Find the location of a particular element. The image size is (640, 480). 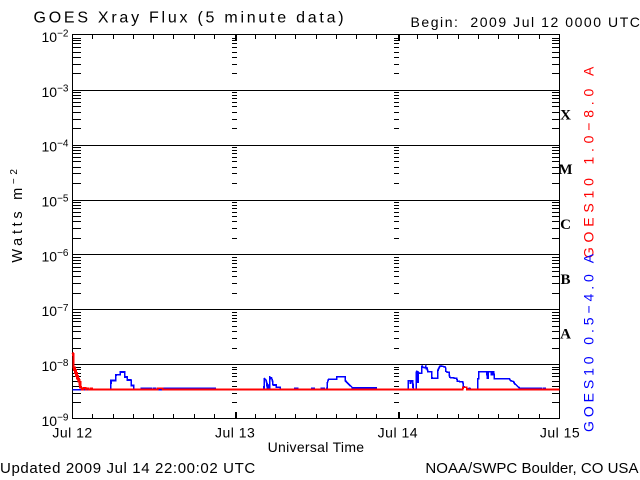

svg-text: GOES10 1.0−8.0 A is located at coordinates (589, 160).